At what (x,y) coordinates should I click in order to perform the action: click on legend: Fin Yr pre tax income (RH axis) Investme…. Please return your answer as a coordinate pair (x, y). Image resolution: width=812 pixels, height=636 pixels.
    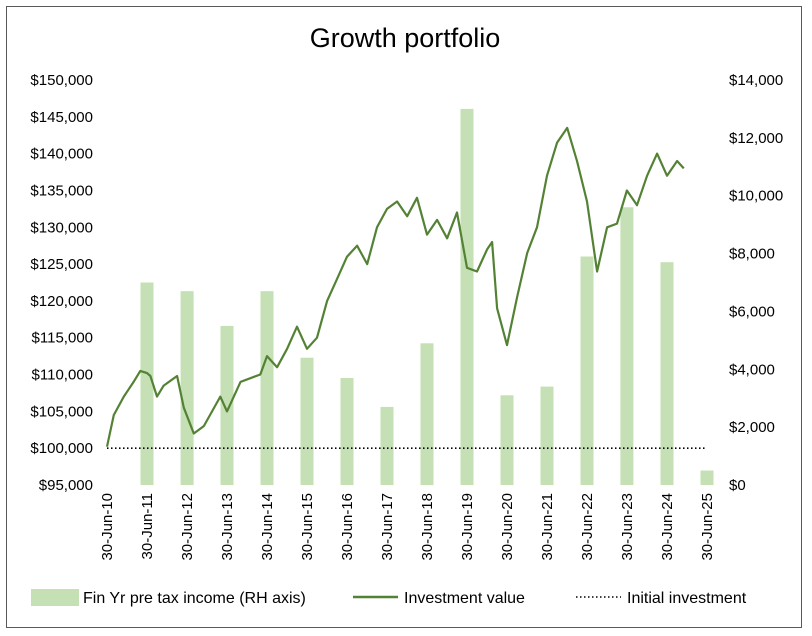
    Looking at the image, I should click on (389, 598).